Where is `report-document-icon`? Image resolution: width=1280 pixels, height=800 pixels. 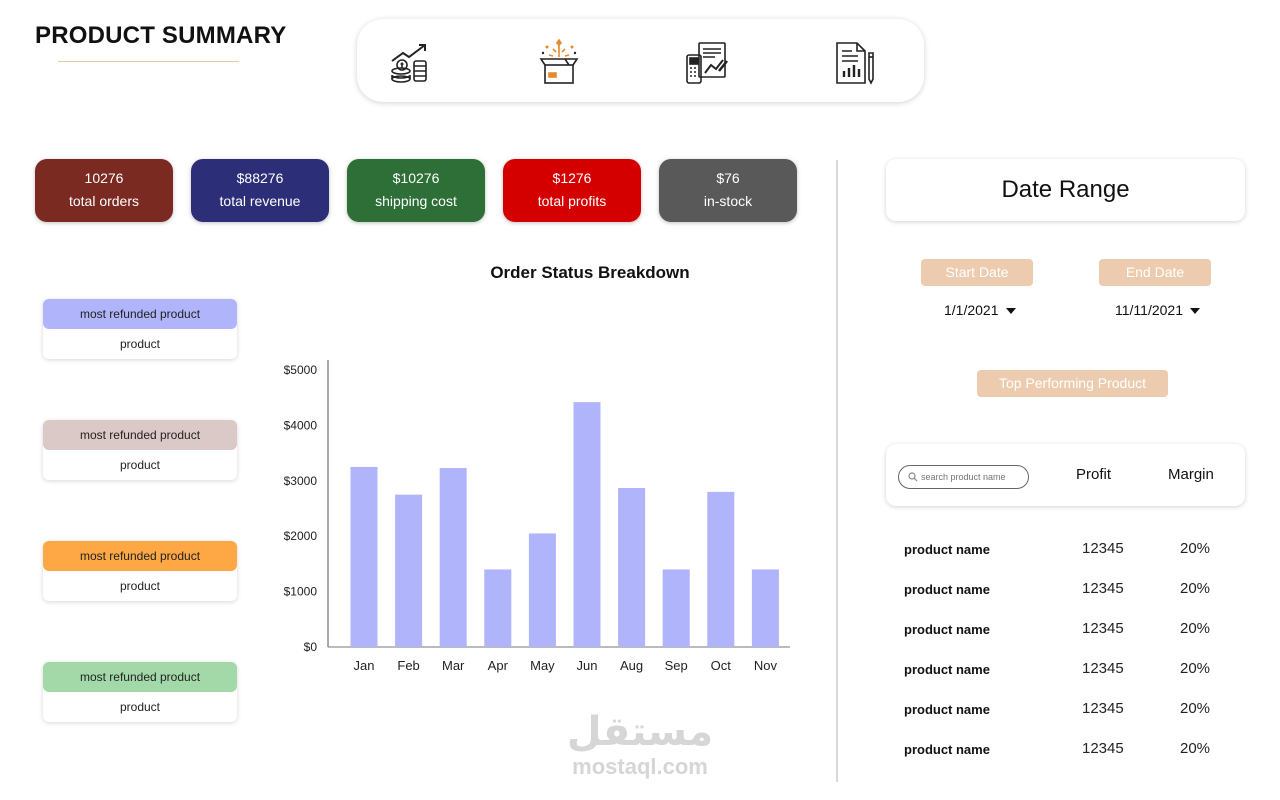
report-document-icon is located at coordinates (855, 63).